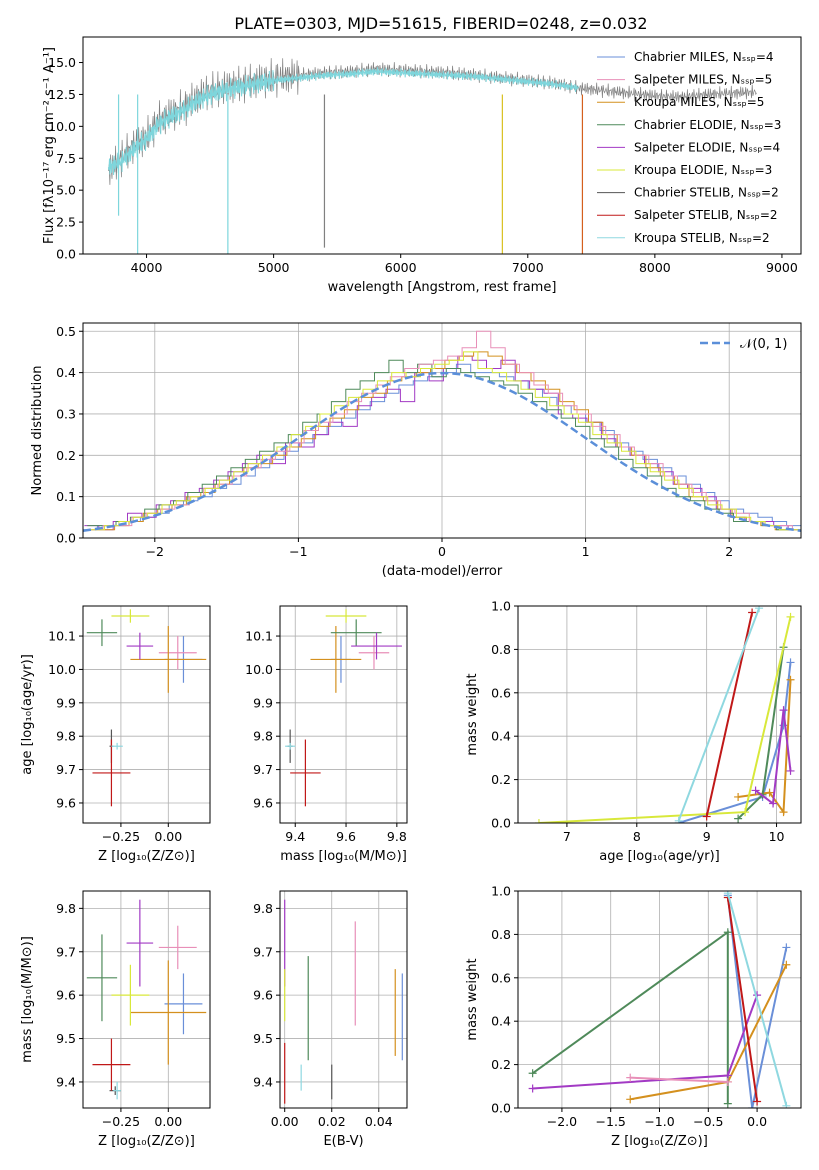  I want to click on x-tick-label: 8000, so click(655, 267).